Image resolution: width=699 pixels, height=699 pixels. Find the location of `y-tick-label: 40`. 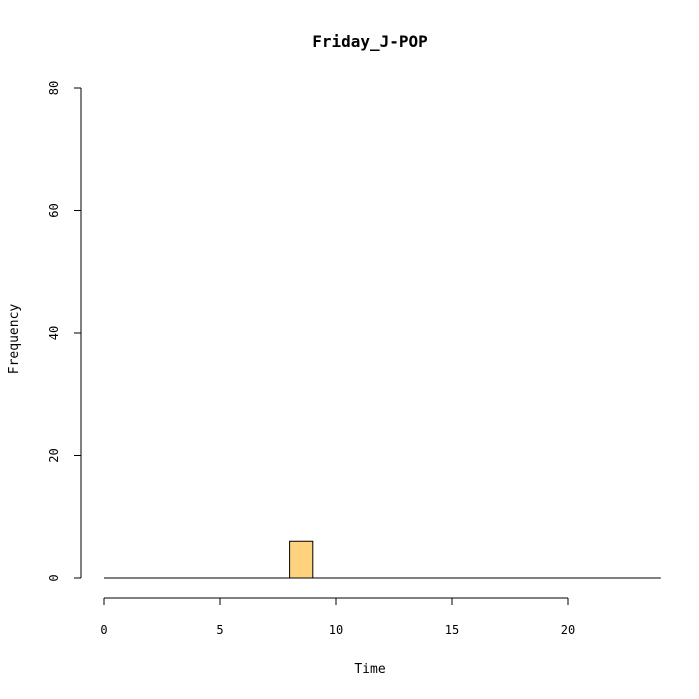

y-tick-label: 40 is located at coordinates (54, 333).